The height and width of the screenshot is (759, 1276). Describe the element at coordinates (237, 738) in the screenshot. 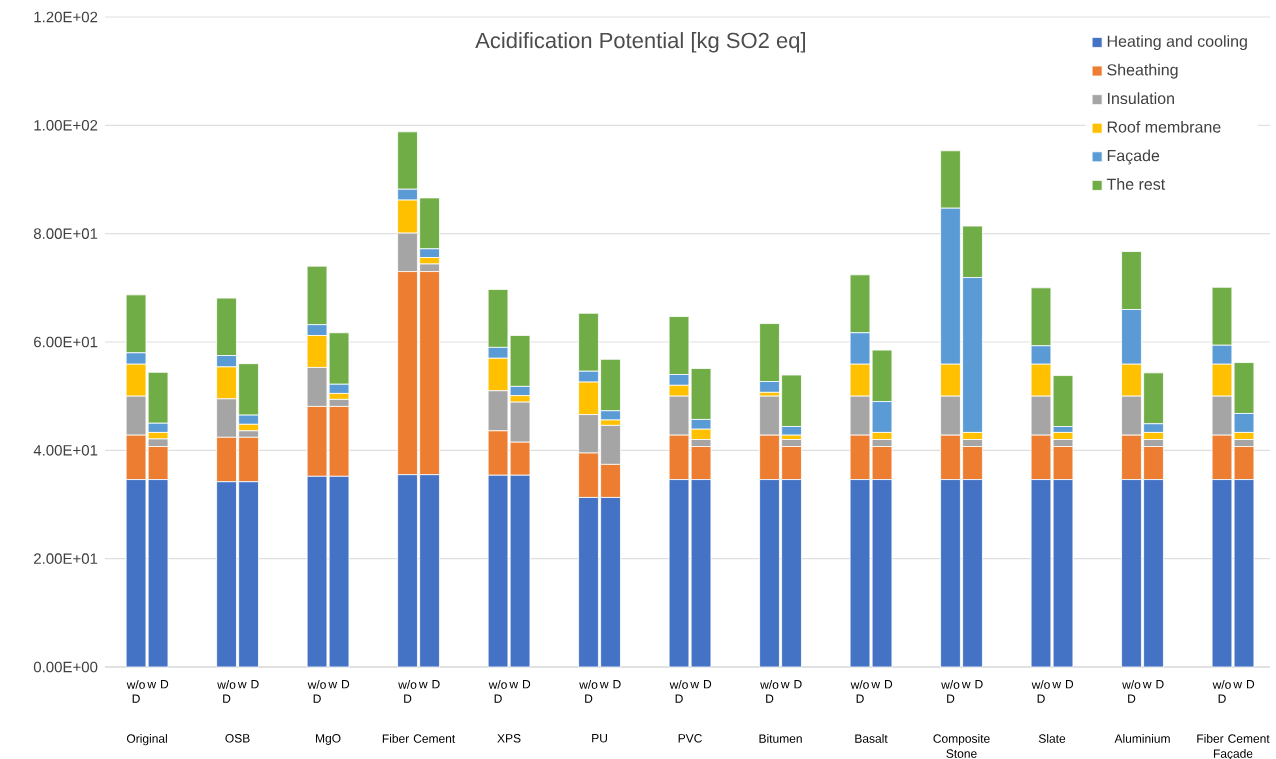

I see `text: OSB` at that location.